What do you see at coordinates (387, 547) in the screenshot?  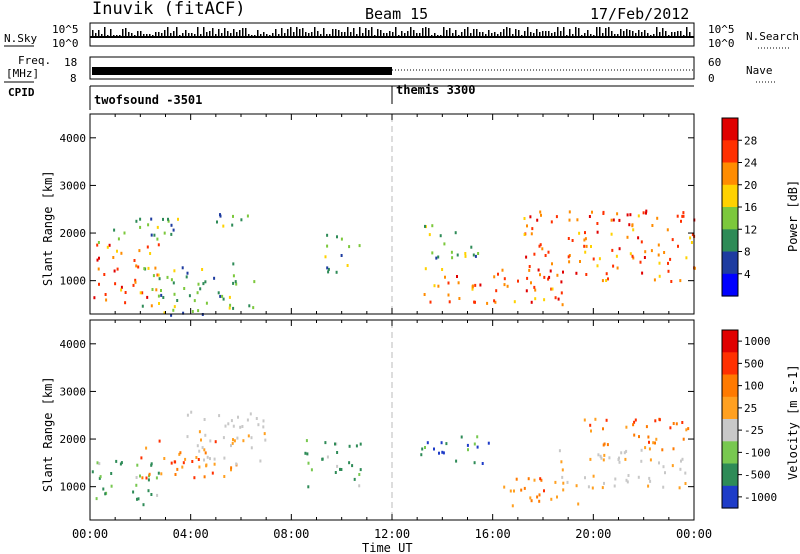 I see `x-axis-label: Time UT` at bounding box center [387, 547].